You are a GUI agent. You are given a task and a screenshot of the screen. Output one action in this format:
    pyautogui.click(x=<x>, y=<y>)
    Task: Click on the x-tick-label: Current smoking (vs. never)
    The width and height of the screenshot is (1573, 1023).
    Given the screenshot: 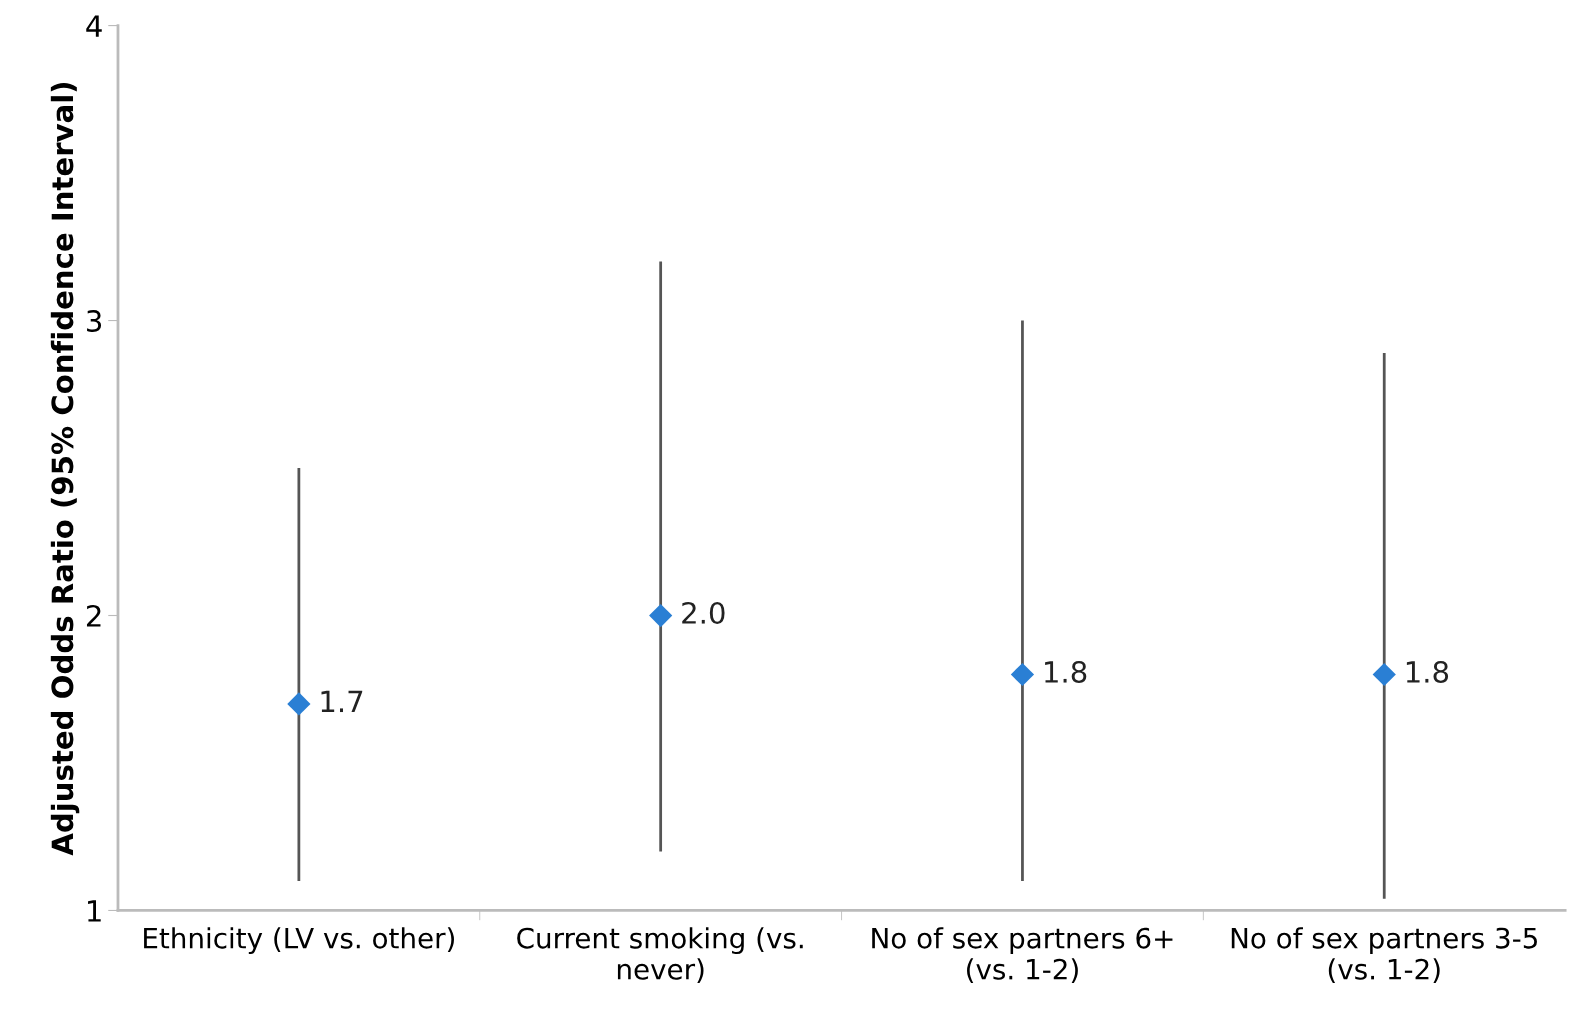 What is the action you would take?
    pyautogui.click(x=660, y=955)
    